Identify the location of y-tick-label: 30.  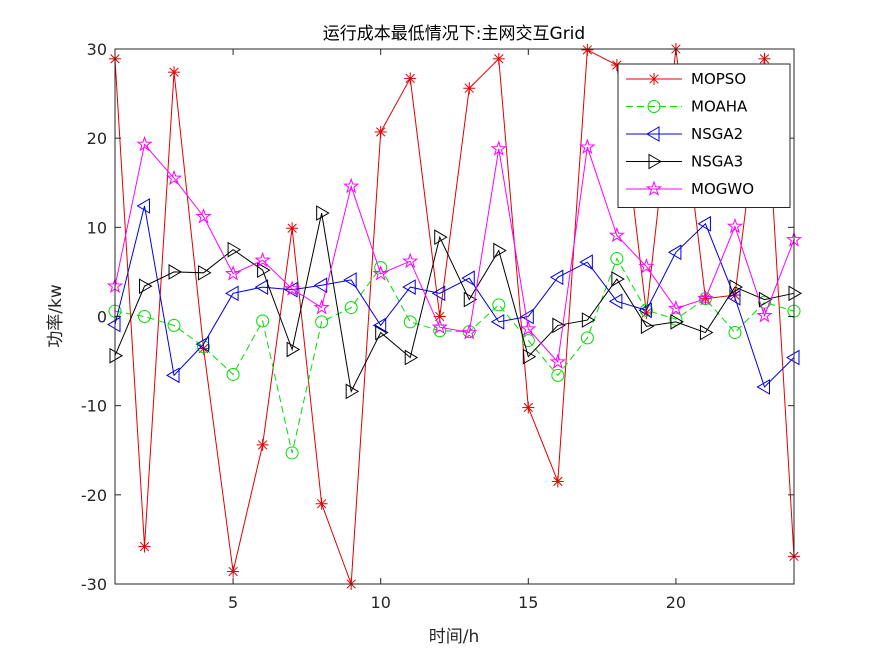
(97, 49).